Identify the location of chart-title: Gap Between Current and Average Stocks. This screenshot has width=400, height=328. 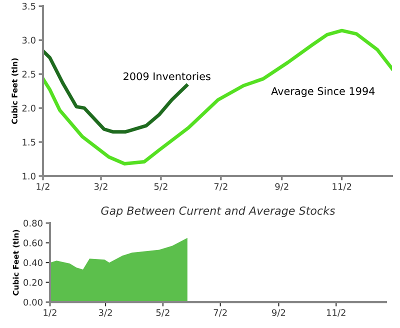
(218, 212).